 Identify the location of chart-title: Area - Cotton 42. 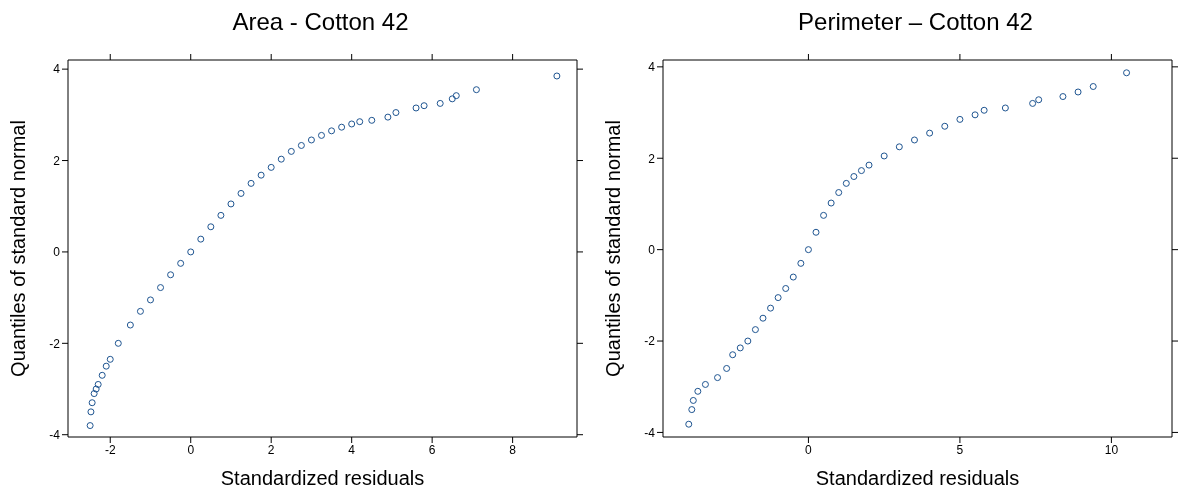
(320, 22).